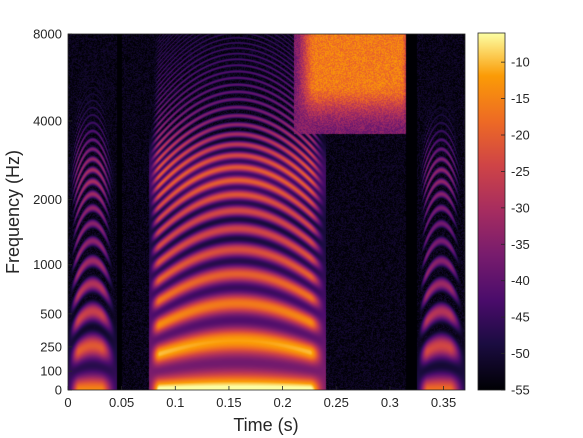 The height and width of the screenshot is (438, 583). Describe the element at coordinates (51, 313) in the screenshot. I see `y-tick-label: 500` at that location.